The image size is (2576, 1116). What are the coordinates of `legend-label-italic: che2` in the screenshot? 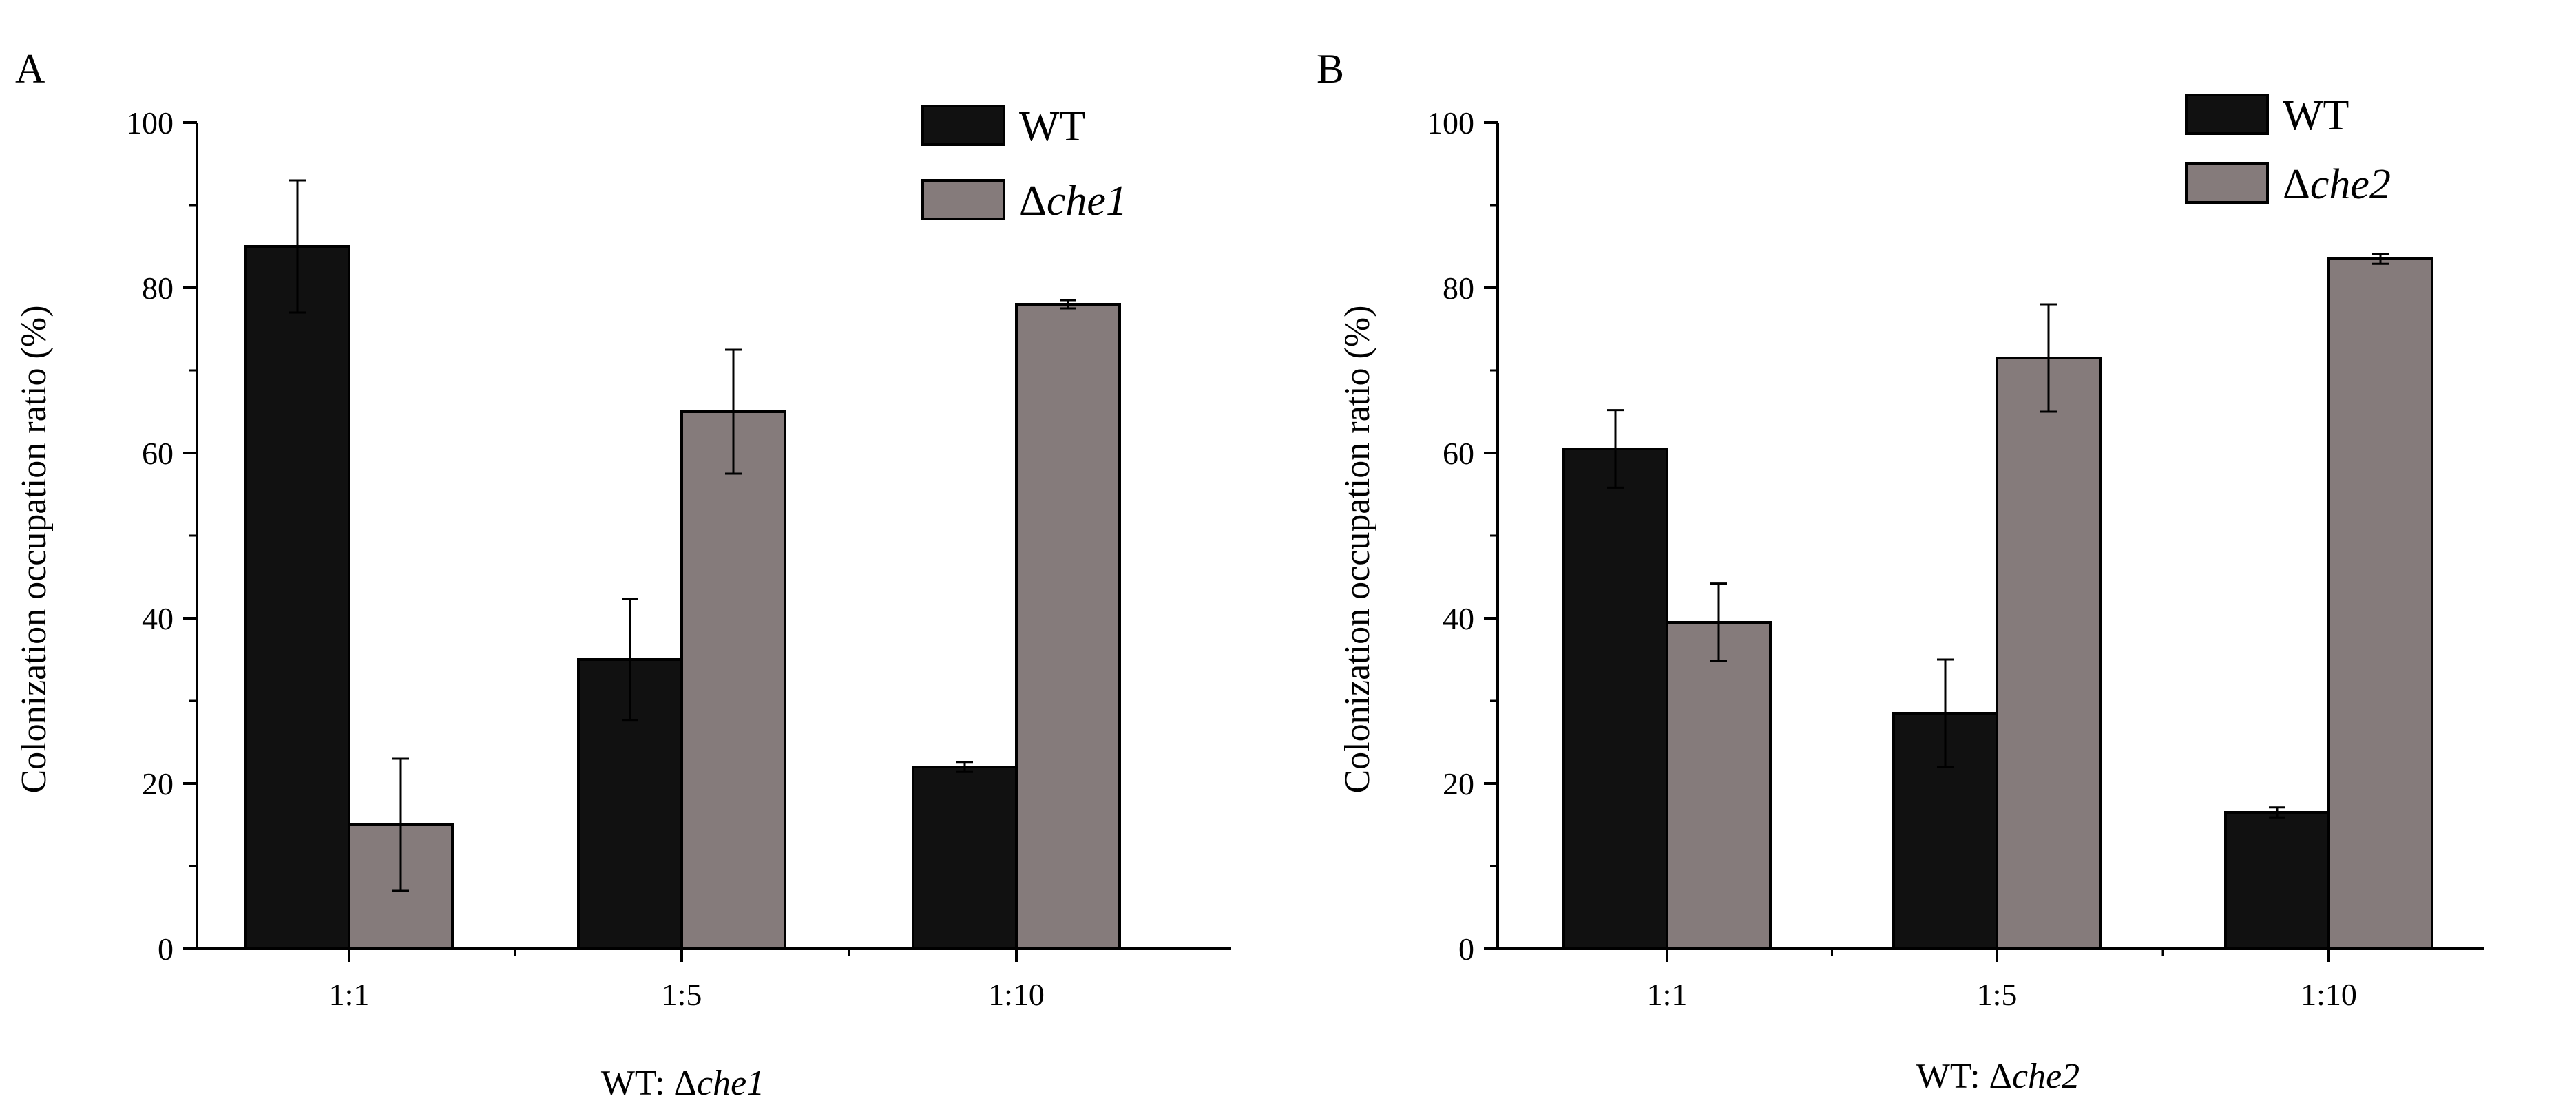 It's located at (2350, 184).